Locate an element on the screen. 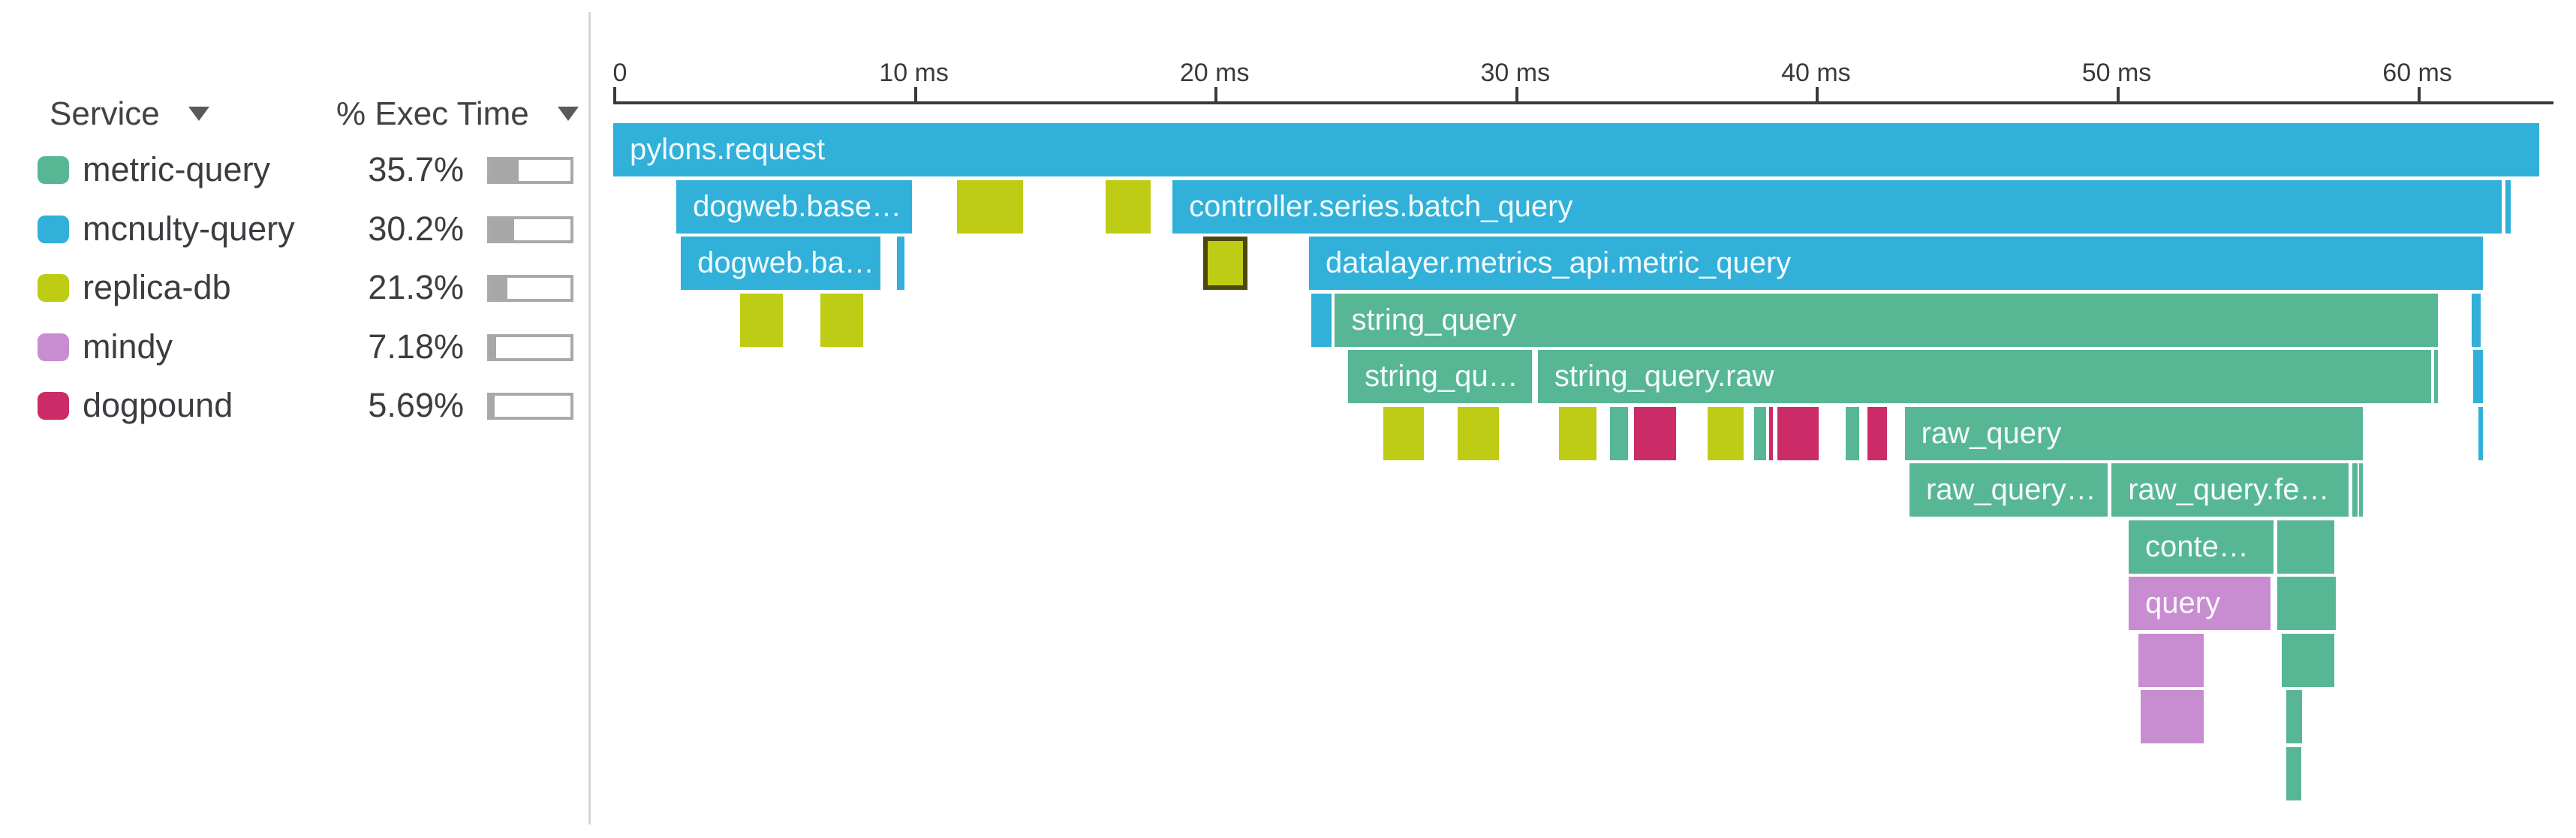  service-name: replica-db is located at coordinates (157, 287).